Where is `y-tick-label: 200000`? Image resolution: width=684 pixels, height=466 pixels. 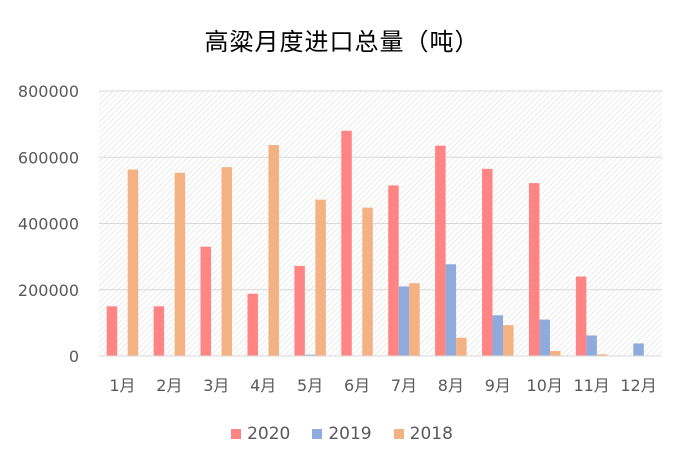
y-tick-label: 200000 is located at coordinates (48, 290).